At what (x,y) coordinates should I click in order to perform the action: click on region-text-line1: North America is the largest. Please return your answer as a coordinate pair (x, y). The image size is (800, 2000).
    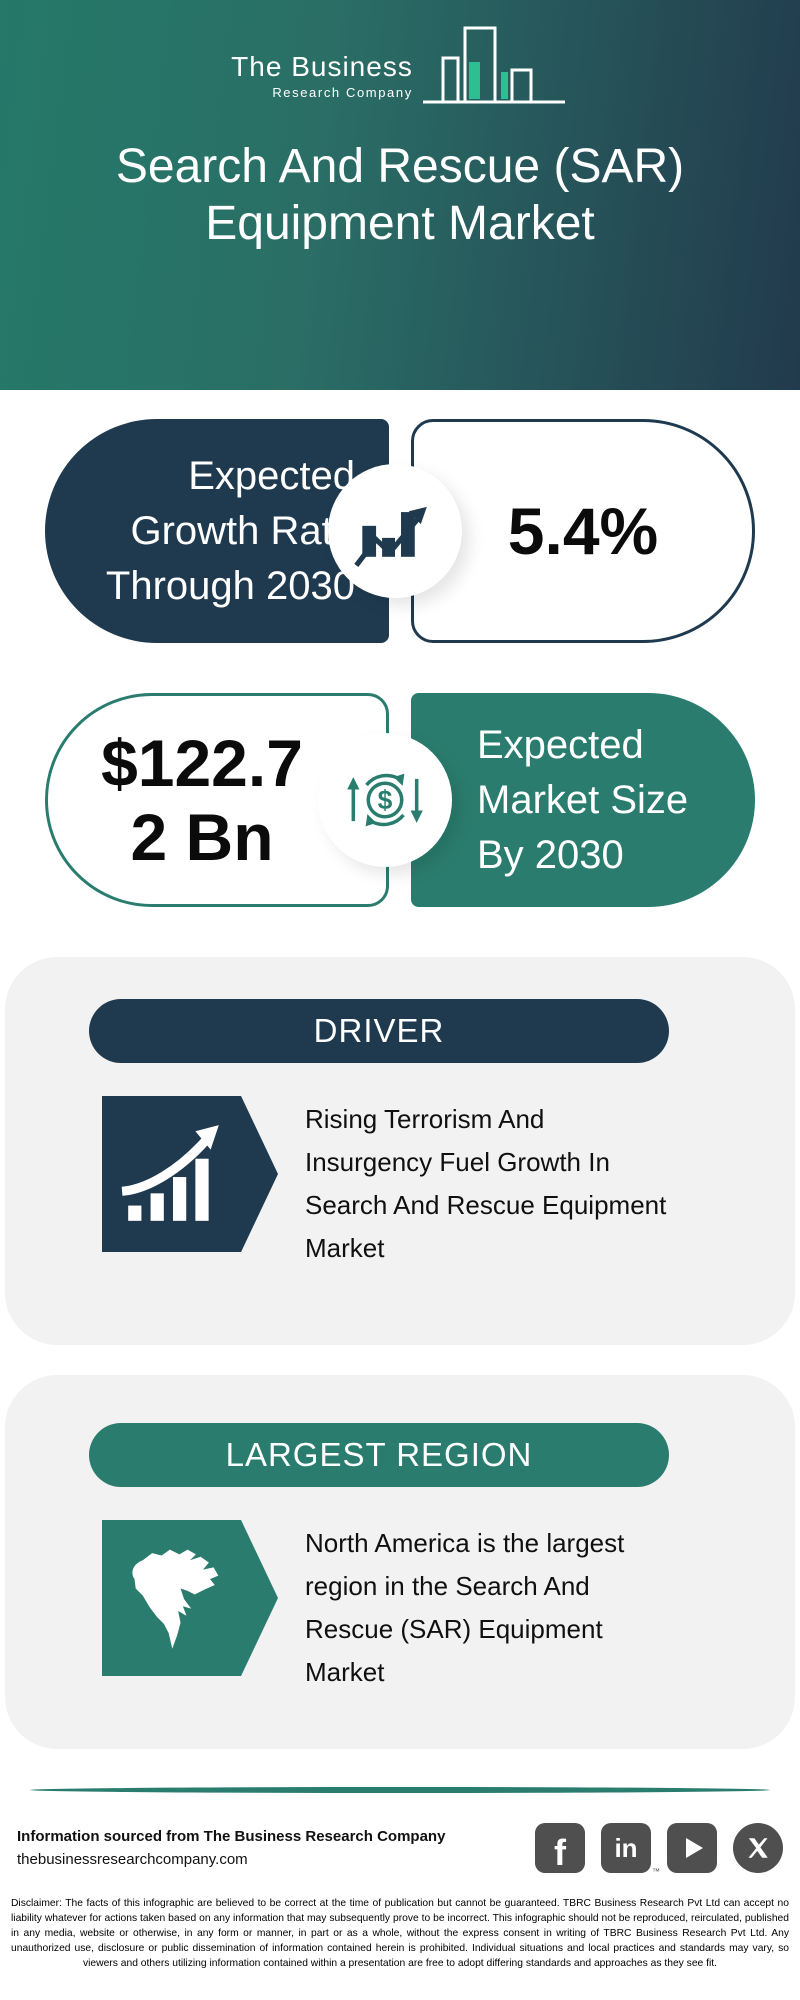
    Looking at the image, I should click on (465, 1543).